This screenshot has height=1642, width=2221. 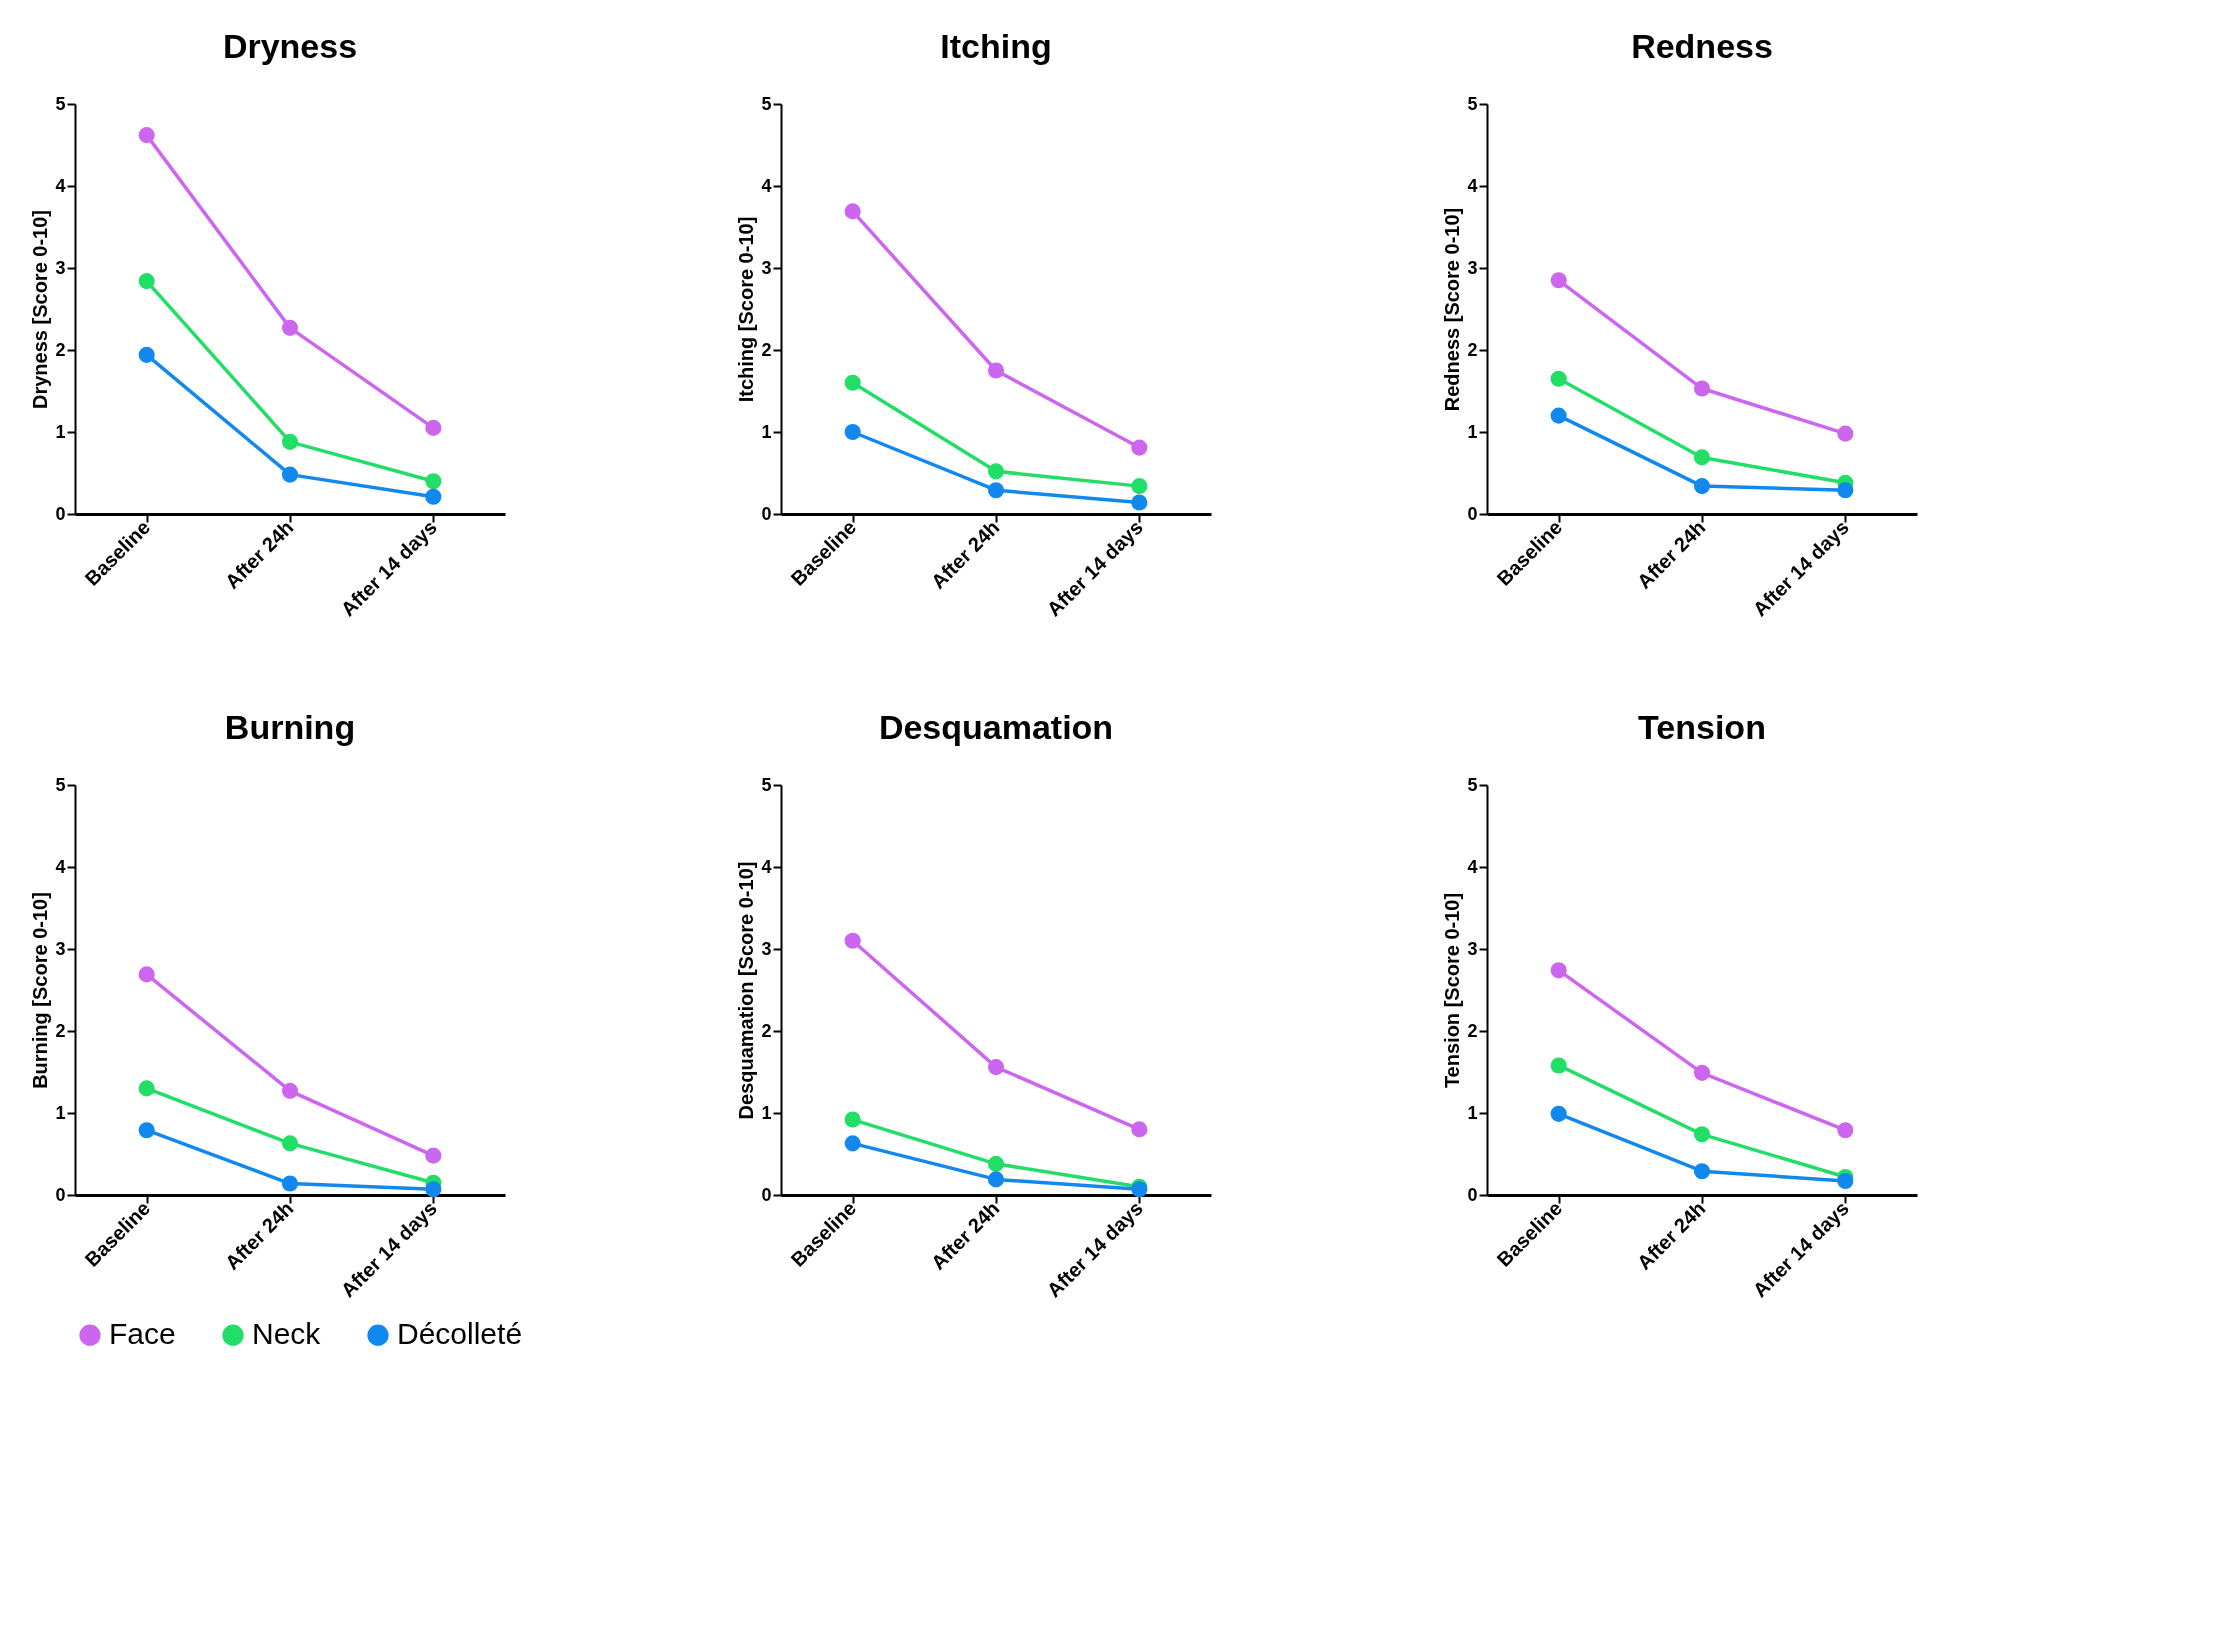 I want to click on chart-title: Redness, so click(x=1702, y=46).